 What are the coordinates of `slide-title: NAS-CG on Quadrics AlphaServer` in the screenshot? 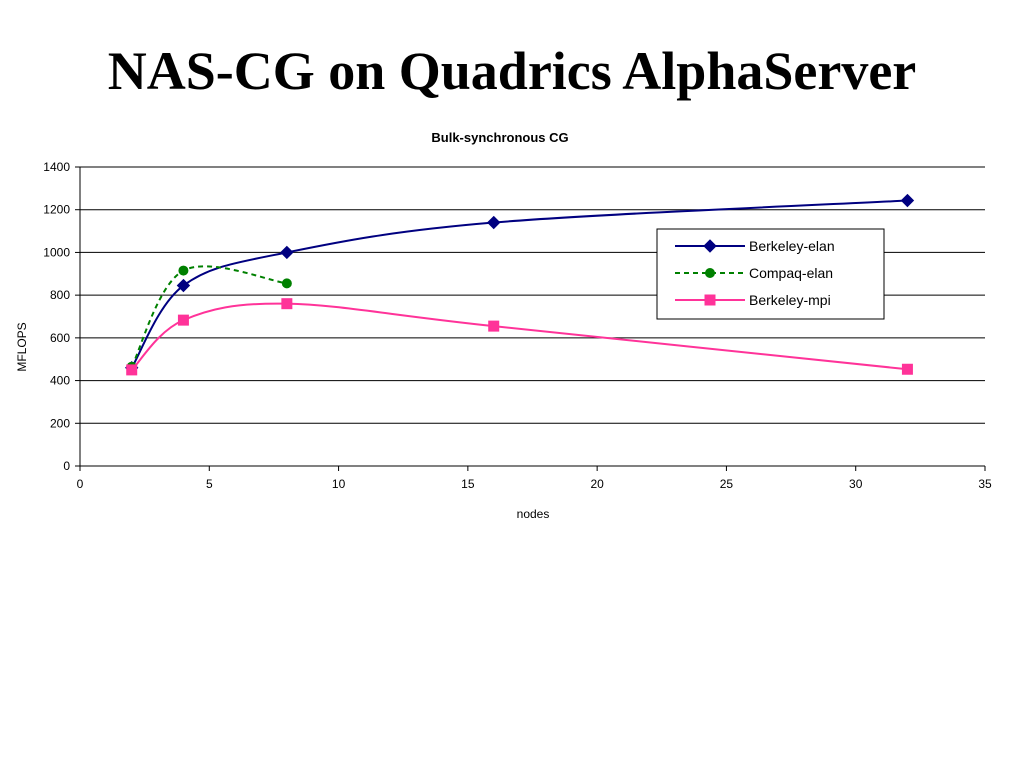 It's located at (512, 71).